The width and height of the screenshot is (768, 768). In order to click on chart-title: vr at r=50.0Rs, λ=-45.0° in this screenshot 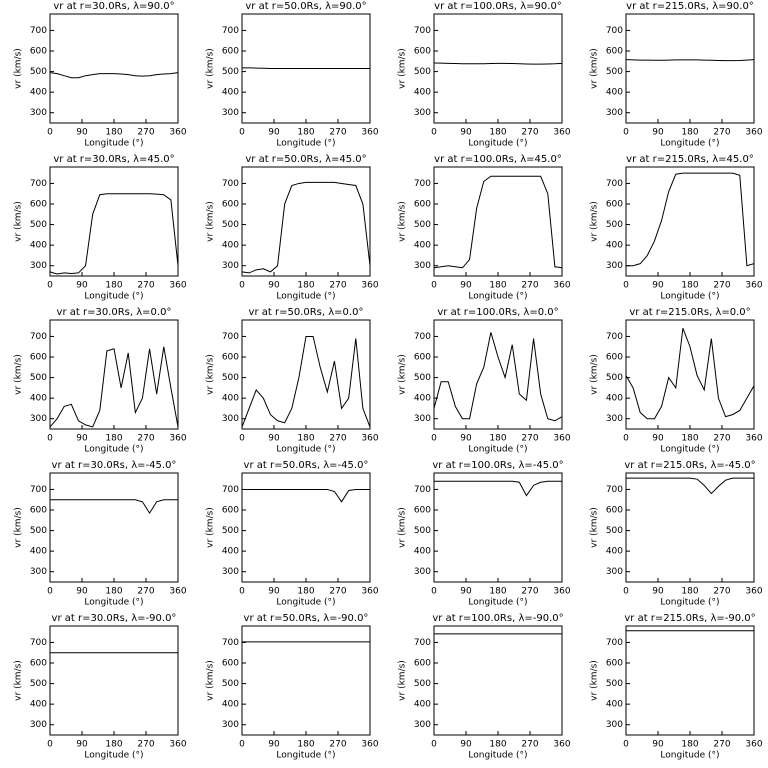, I will do `click(306, 465)`.